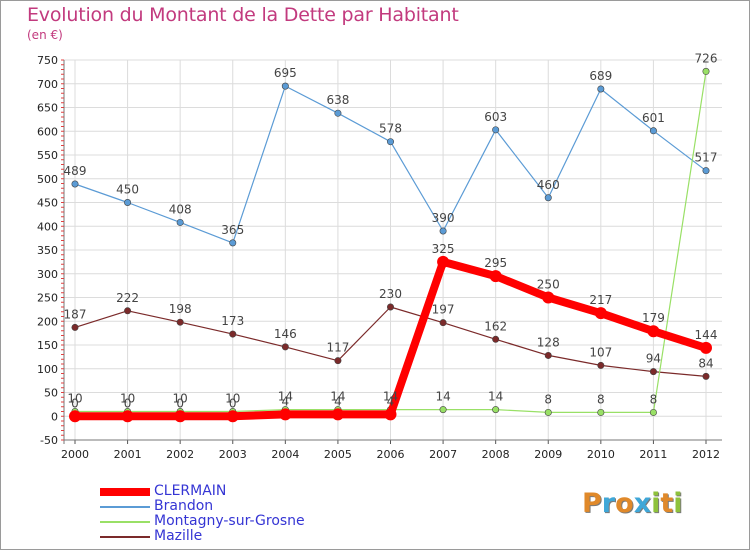 The height and width of the screenshot is (550, 750). I want to click on y-tick-label: 600, so click(47, 131).